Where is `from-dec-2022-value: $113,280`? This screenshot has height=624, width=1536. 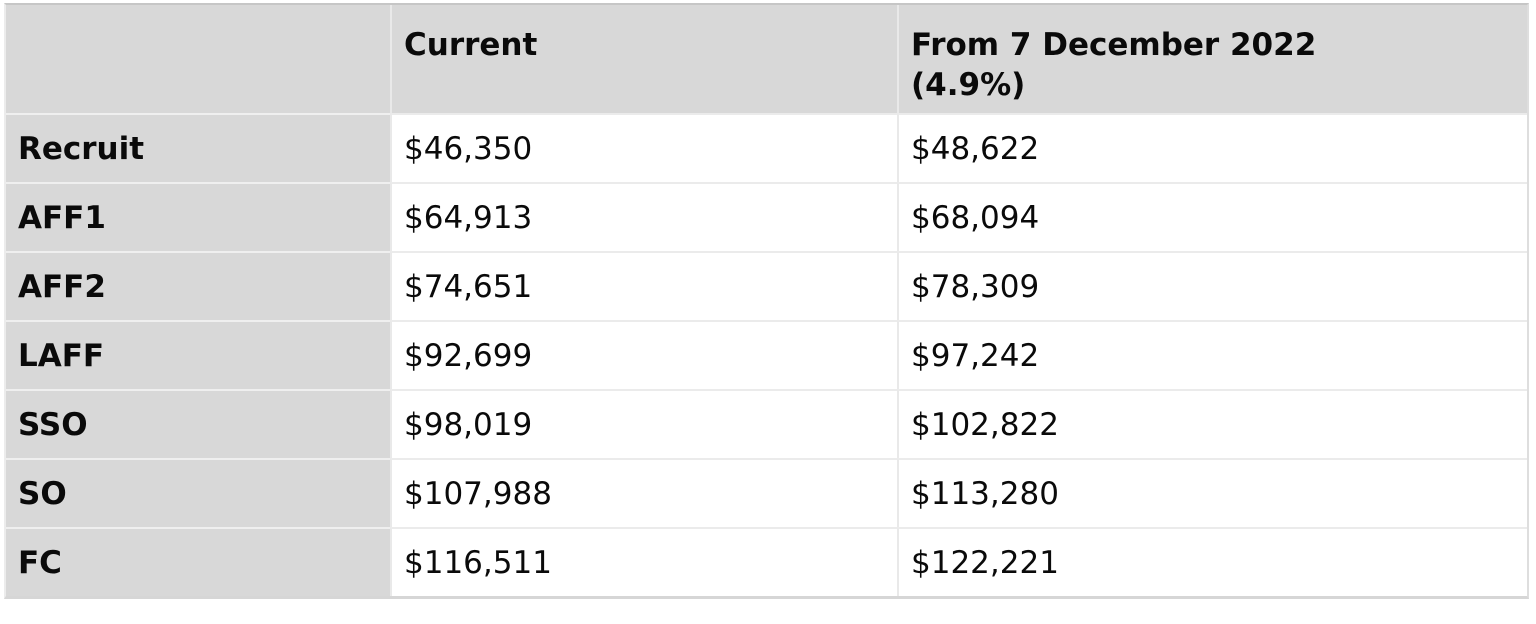
from-dec-2022-value: $113,280 is located at coordinates (1212, 492).